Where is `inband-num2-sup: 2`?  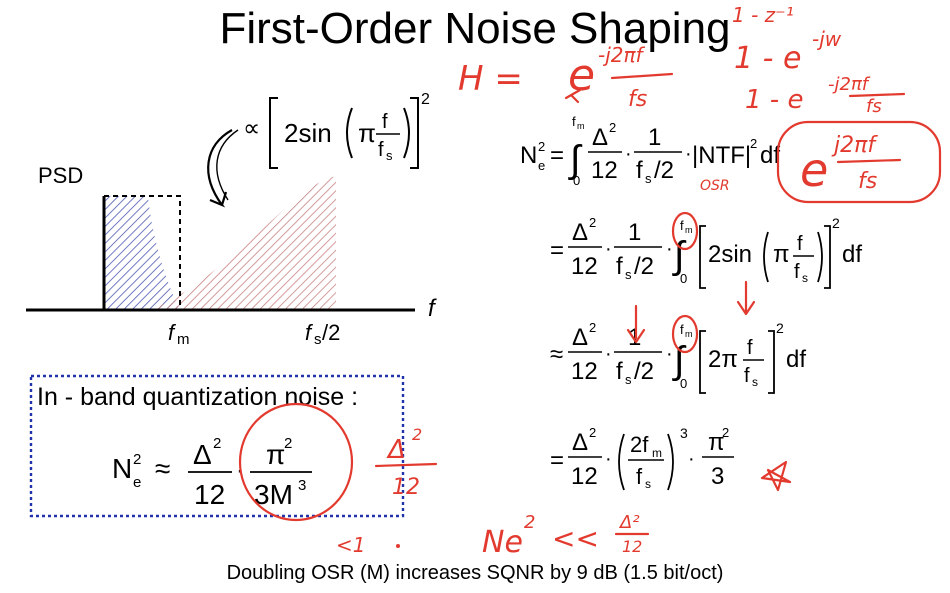
inband-num2-sup: 2 is located at coordinates (288, 443).